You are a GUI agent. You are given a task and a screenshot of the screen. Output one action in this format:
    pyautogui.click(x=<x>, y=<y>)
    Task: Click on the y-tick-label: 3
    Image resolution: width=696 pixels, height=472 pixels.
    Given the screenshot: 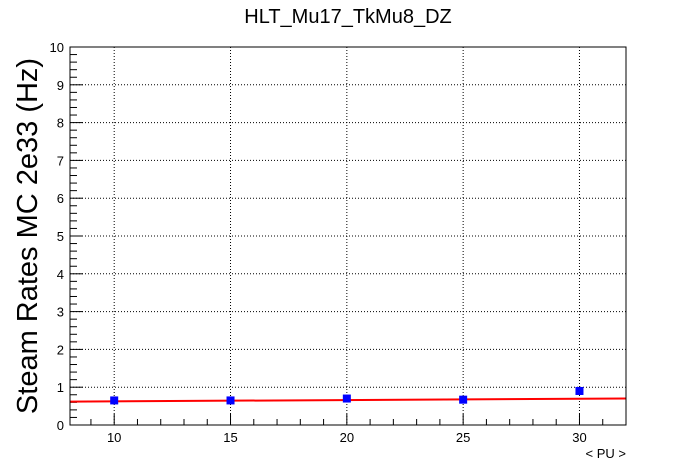 What is the action you would take?
    pyautogui.click(x=60, y=312)
    